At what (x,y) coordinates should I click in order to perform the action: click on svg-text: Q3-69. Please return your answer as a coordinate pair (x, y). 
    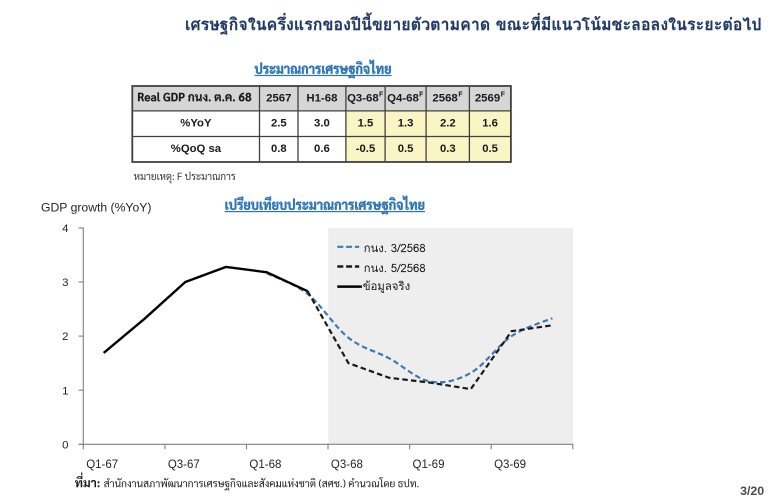
    Looking at the image, I should click on (510, 465).